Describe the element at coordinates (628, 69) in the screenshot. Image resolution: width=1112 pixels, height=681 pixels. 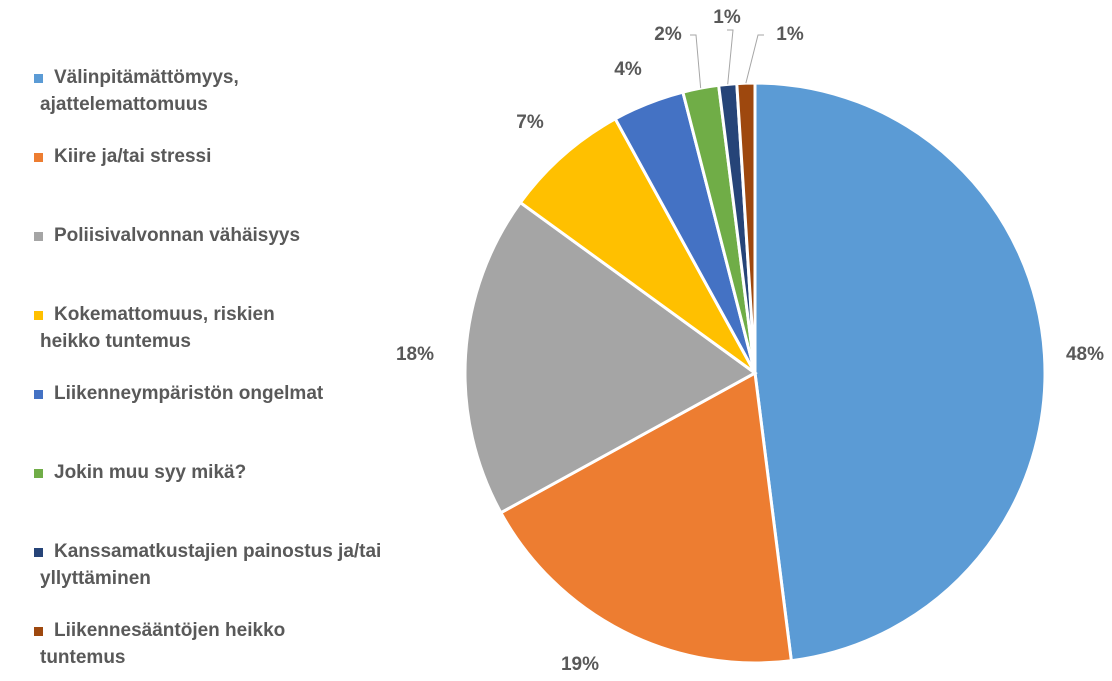
I see `data-label: 4%` at that location.